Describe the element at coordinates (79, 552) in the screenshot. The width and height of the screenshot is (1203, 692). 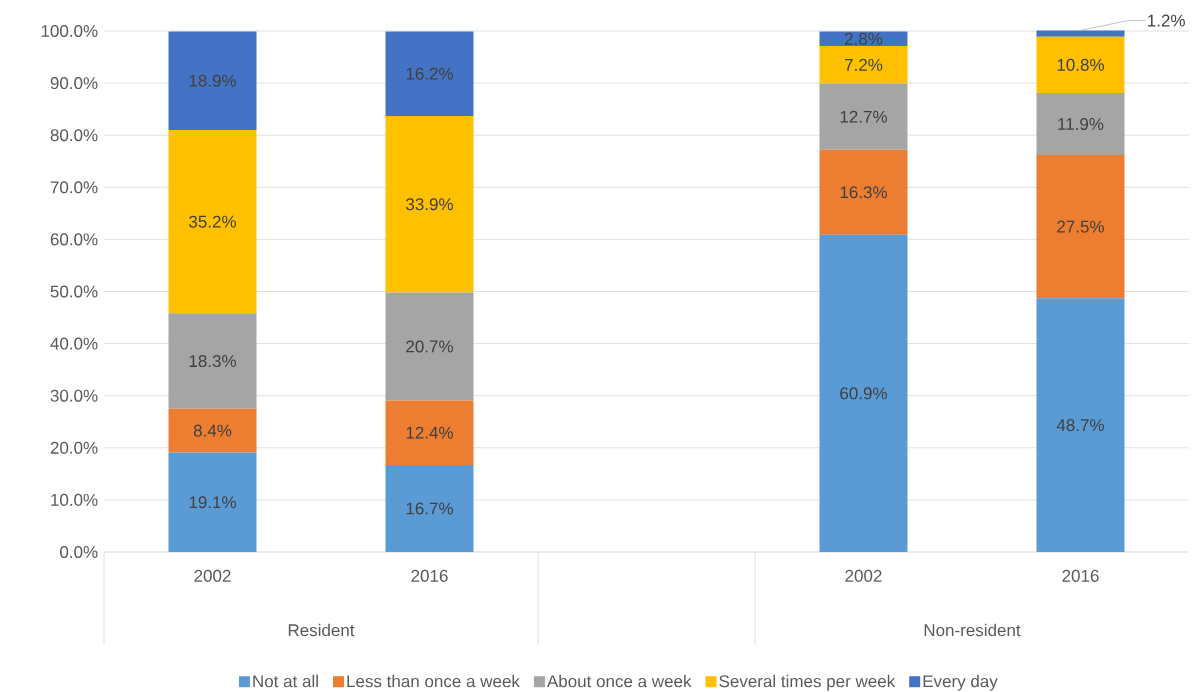
I see `y-tick-label: 0.0%` at that location.